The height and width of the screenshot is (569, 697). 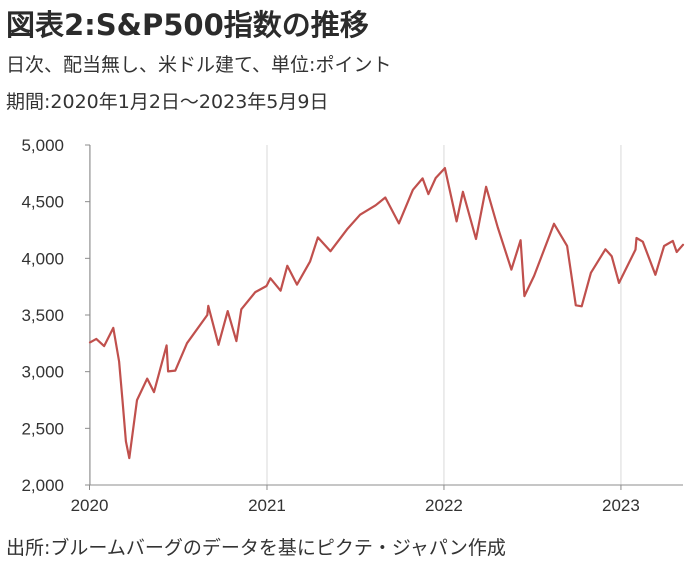 What do you see at coordinates (621, 505) in the screenshot?
I see `x-tick-label: 2023` at bounding box center [621, 505].